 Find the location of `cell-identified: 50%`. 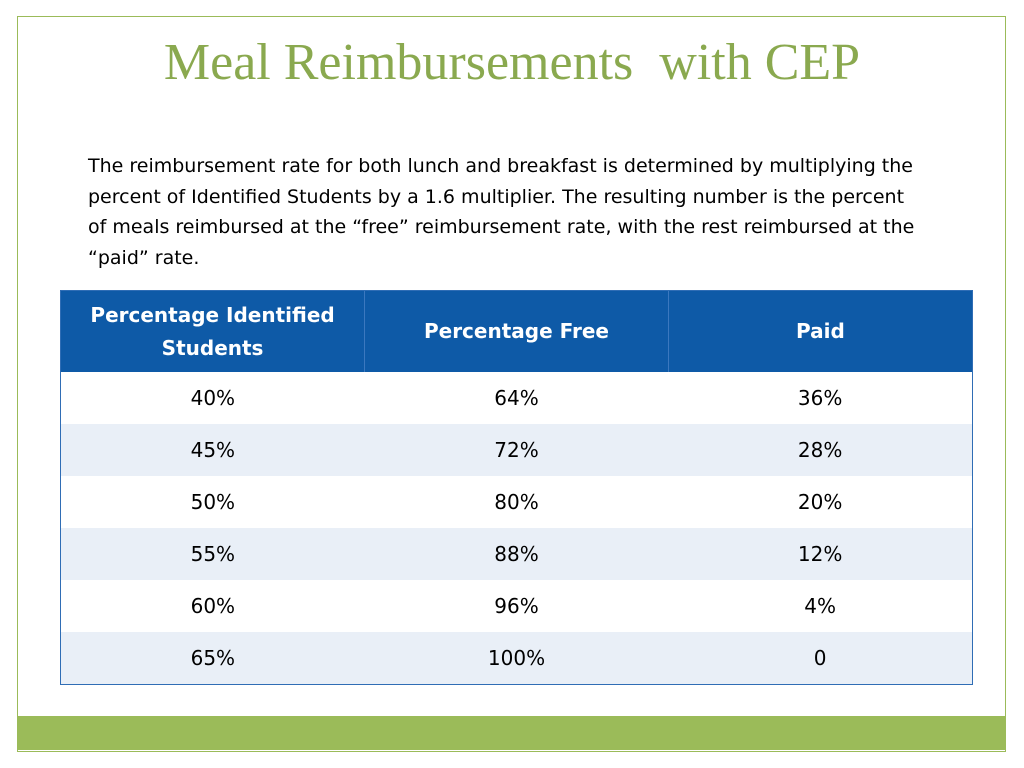

cell-identified: 50% is located at coordinates (213, 502).